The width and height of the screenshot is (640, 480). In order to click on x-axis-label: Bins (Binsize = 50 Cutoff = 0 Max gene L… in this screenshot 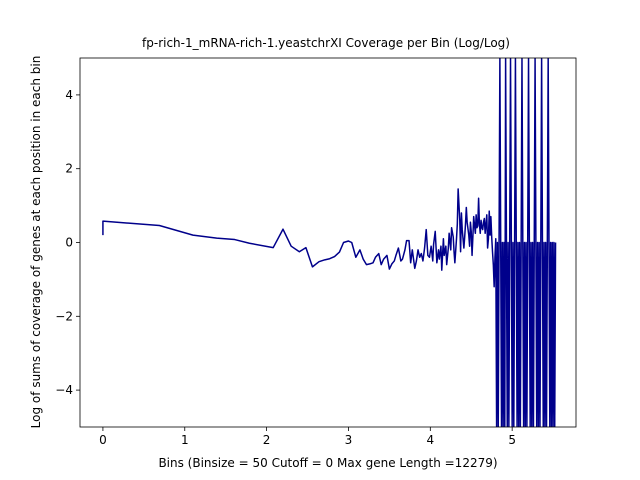, I will do `click(327, 463)`.